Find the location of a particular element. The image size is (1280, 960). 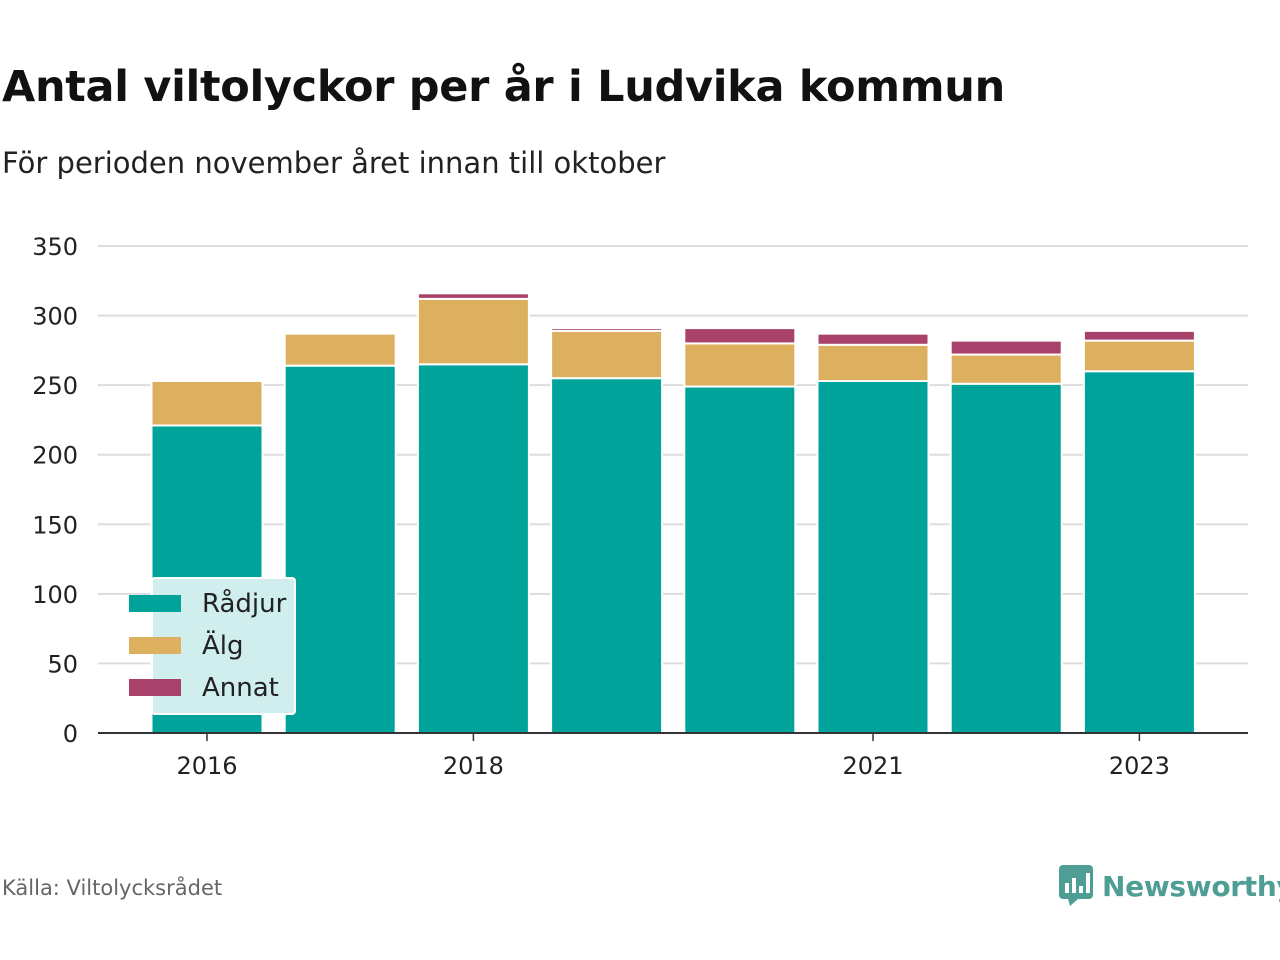

newsworthy-logo-icon is located at coordinates (1076, 885).